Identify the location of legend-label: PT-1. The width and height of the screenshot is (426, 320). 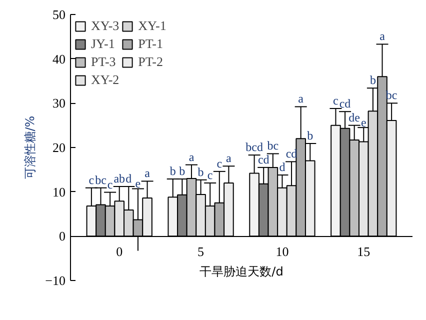
(150, 44).